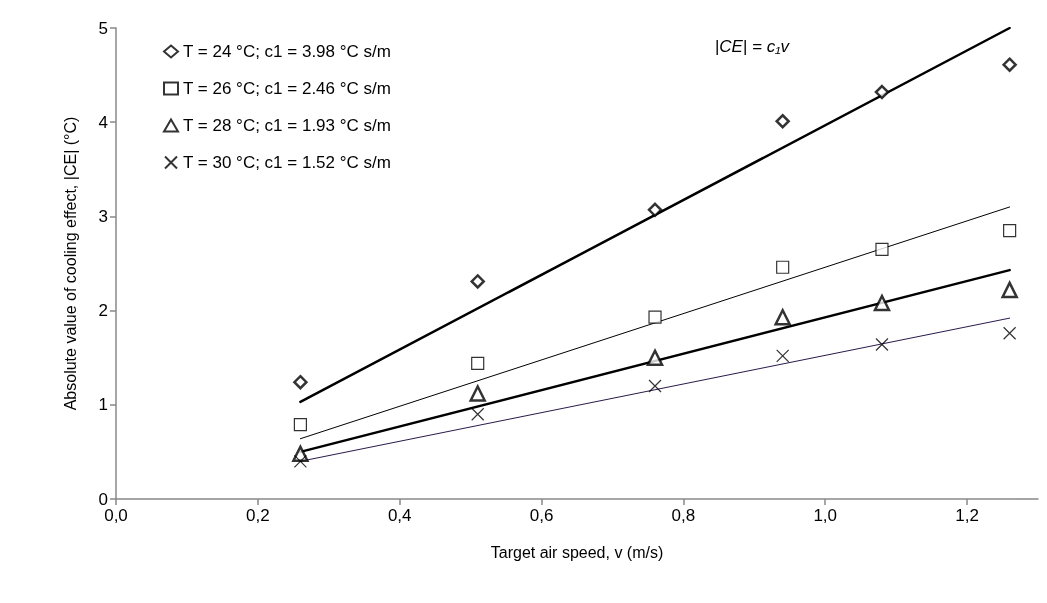 Image resolution: width=1047 pixels, height=603 pixels. Describe the element at coordinates (399, 515) in the screenshot. I see `x-tick-label: 0,4` at that location.